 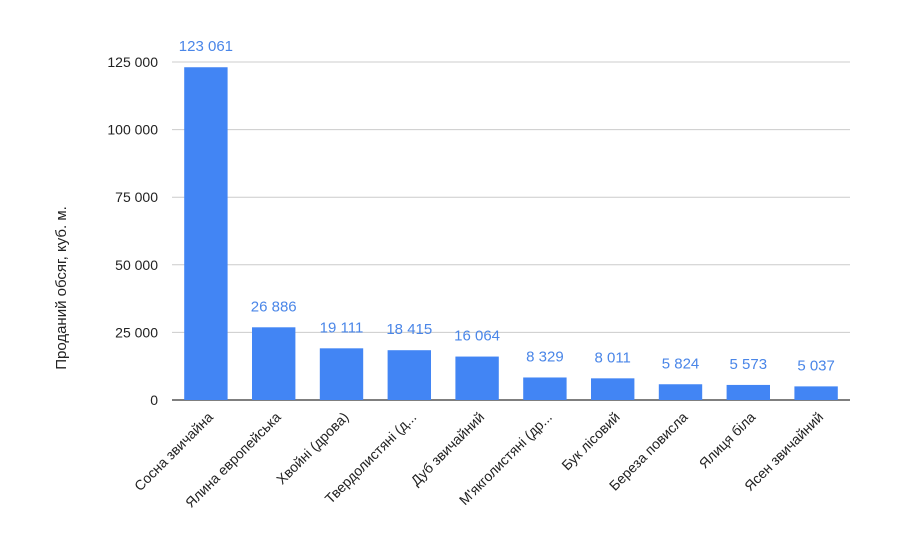 What do you see at coordinates (477, 336) in the screenshot?
I see `data-label: 16 064` at bounding box center [477, 336].